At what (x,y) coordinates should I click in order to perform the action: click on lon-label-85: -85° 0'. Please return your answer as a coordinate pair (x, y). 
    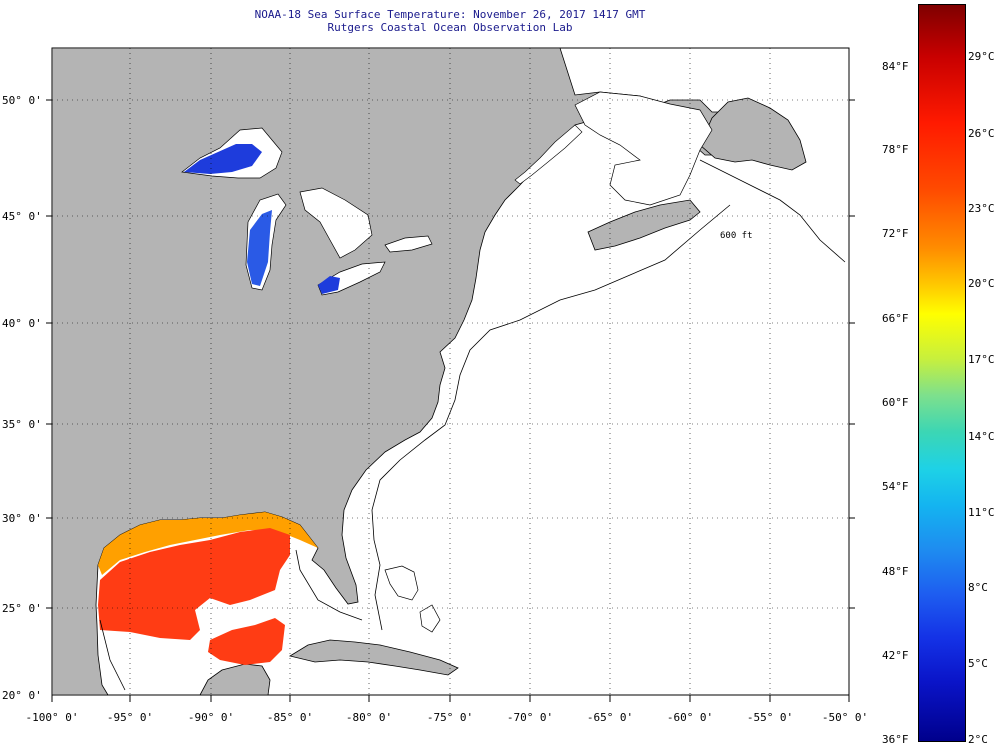
    Looking at the image, I should click on (290, 717).